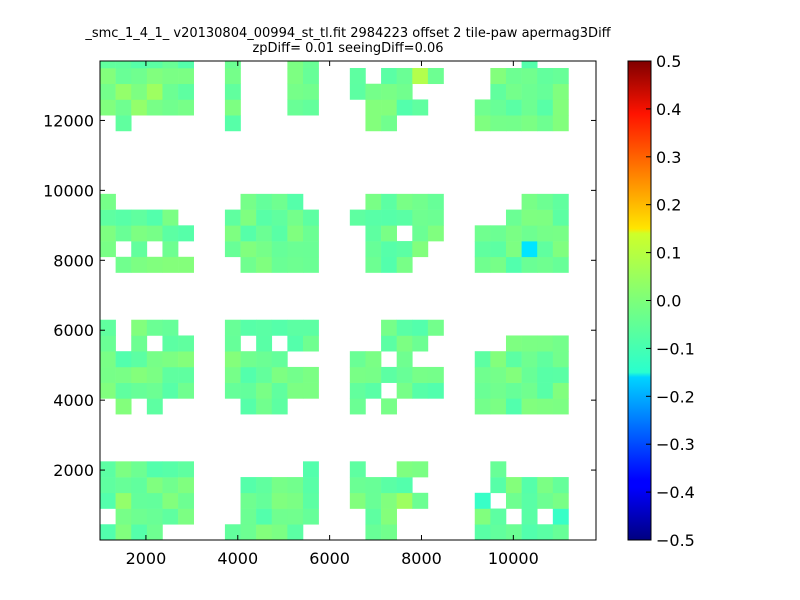  Describe the element at coordinates (670, 301) in the screenshot. I see `colorbar-ticks: 0.5 0.4 0.3 0.2 0.1 0.0 −0.1 −0.2 −0.3 −0.4 −0.5` at that location.